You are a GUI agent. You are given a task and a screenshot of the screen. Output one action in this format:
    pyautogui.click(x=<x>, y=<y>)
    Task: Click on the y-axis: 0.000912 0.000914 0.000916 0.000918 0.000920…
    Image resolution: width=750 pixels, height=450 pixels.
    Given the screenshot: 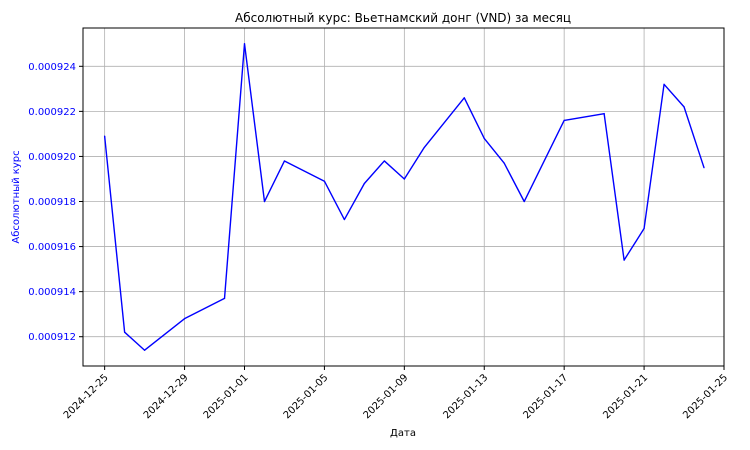 What is the action you would take?
    pyautogui.click(x=55, y=202)
    